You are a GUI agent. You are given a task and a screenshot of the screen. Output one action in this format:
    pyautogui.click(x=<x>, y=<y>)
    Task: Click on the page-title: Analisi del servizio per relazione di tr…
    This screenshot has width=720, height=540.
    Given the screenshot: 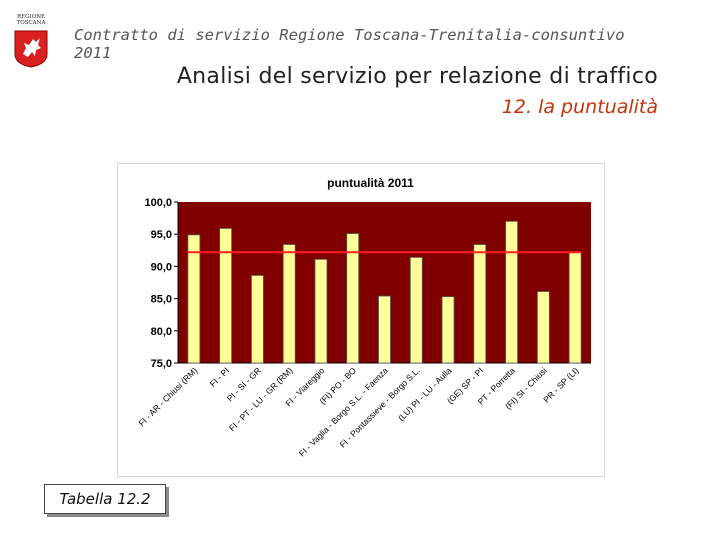 What is the action you would take?
    pyautogui.click(x=417, y=76)
    